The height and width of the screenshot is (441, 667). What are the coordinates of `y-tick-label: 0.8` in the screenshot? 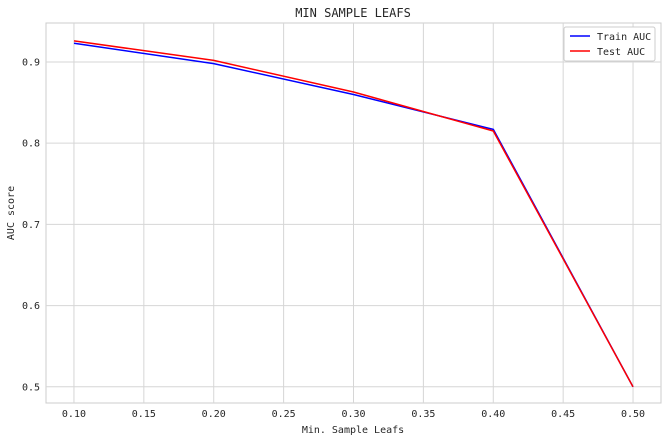 It's located at (31, 144).